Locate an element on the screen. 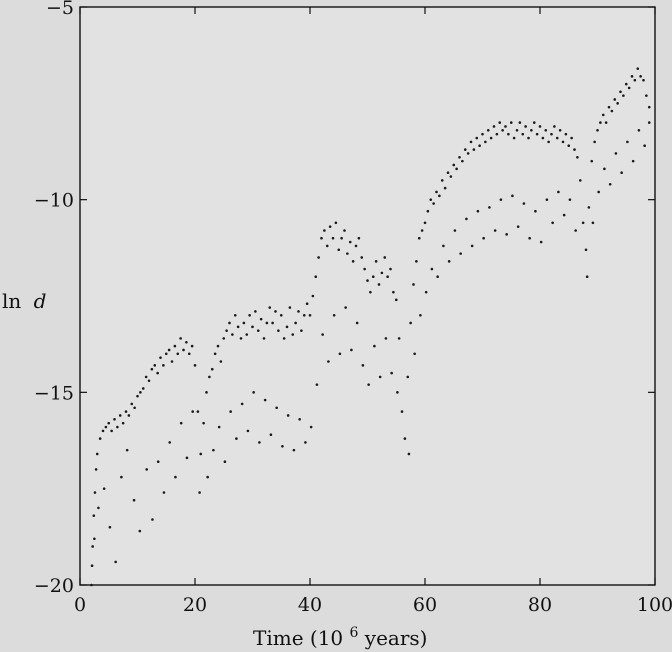 Image resolution: width=672 pixels, height=652 pixels. y-tick-label: −10 is located at coordinates (54, 201).